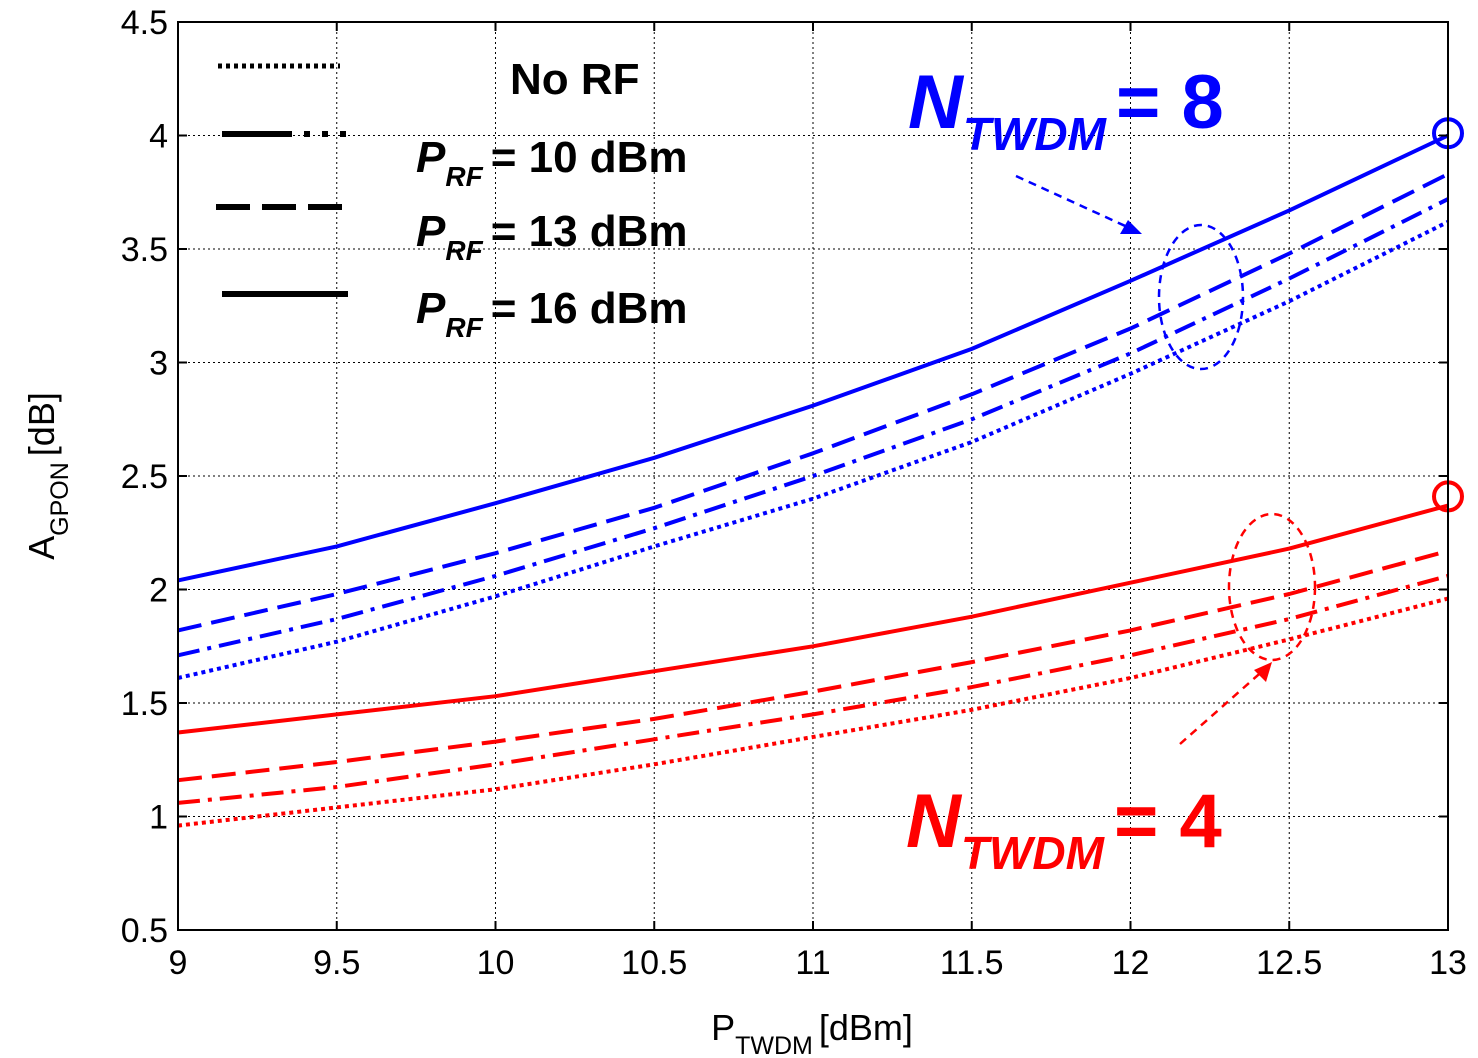  Describe the element at coordinates (144, 704) in the screenshot. I see `y-tick-label: 1.5` at that location.